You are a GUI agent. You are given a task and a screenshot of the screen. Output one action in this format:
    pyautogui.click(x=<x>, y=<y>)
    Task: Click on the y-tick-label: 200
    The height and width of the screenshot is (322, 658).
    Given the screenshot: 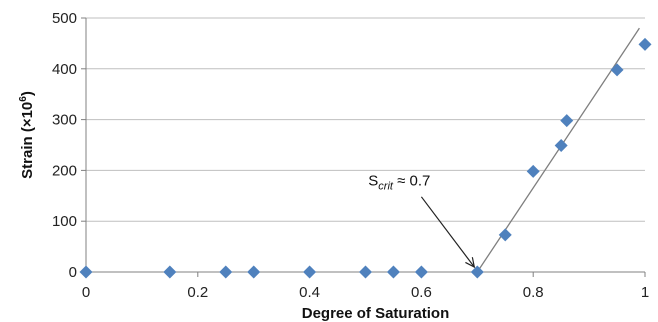 What is the action you would take?
    pyautogui.click(x=64, y=170)
    